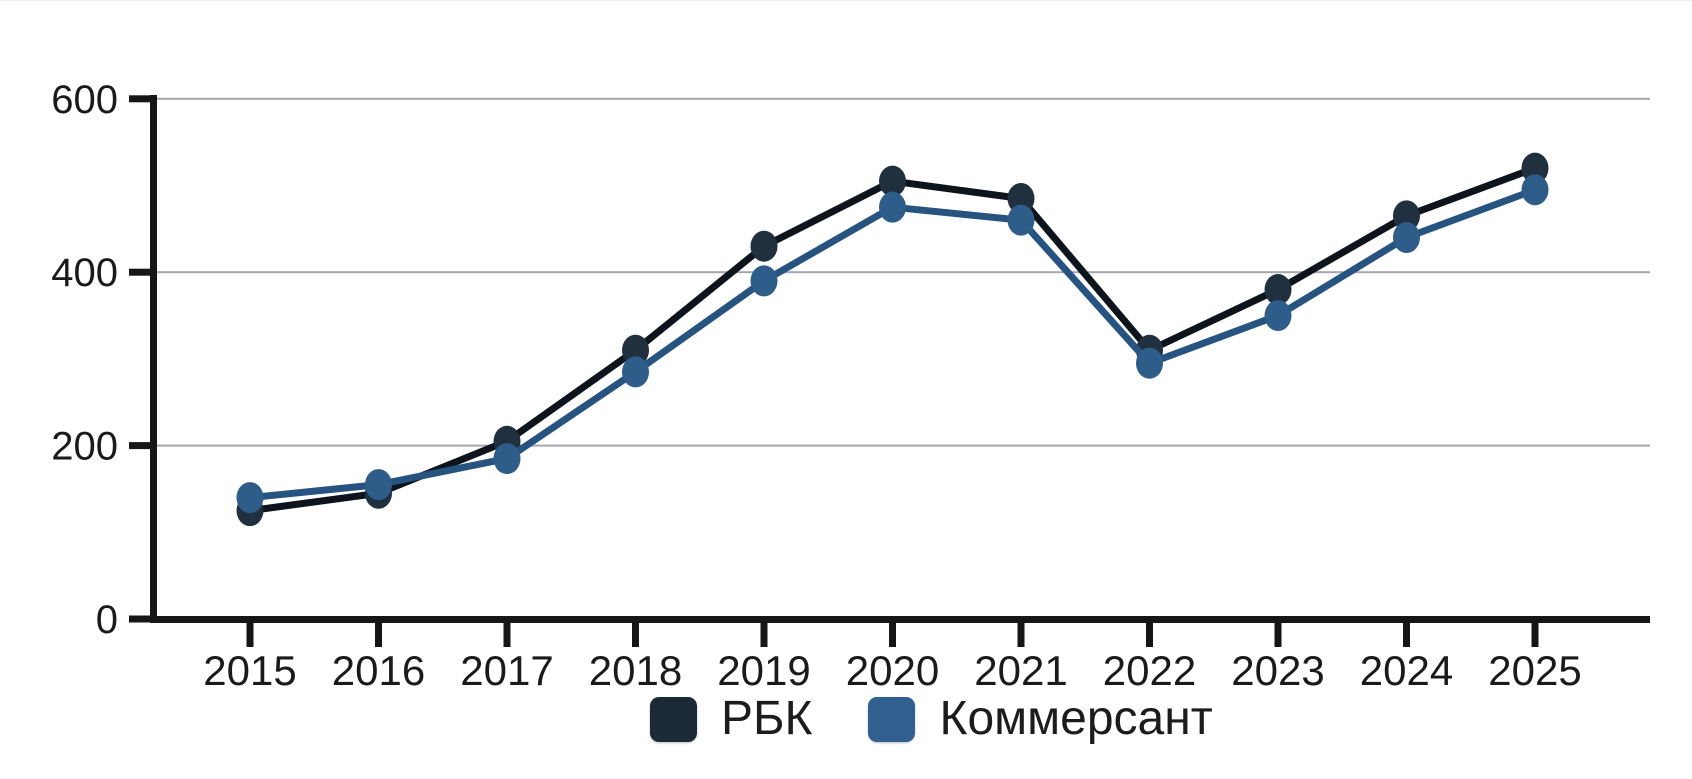  Describe the element at coordinates (763, 670) in the screenshot. I see `x-tick-label: 2019` at that location.